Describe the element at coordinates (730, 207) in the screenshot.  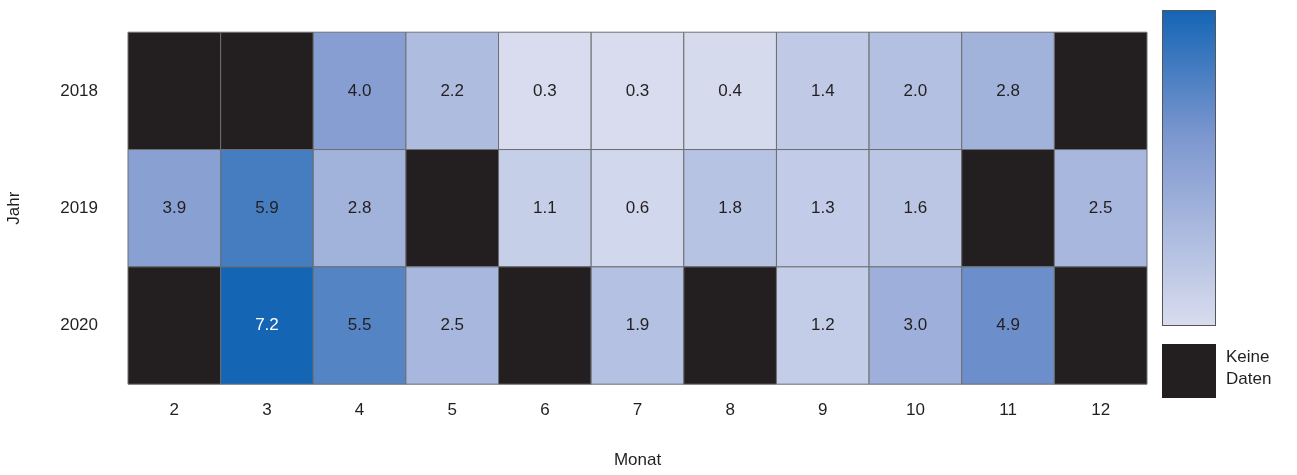
I see `data-label: 1.8` at that location.